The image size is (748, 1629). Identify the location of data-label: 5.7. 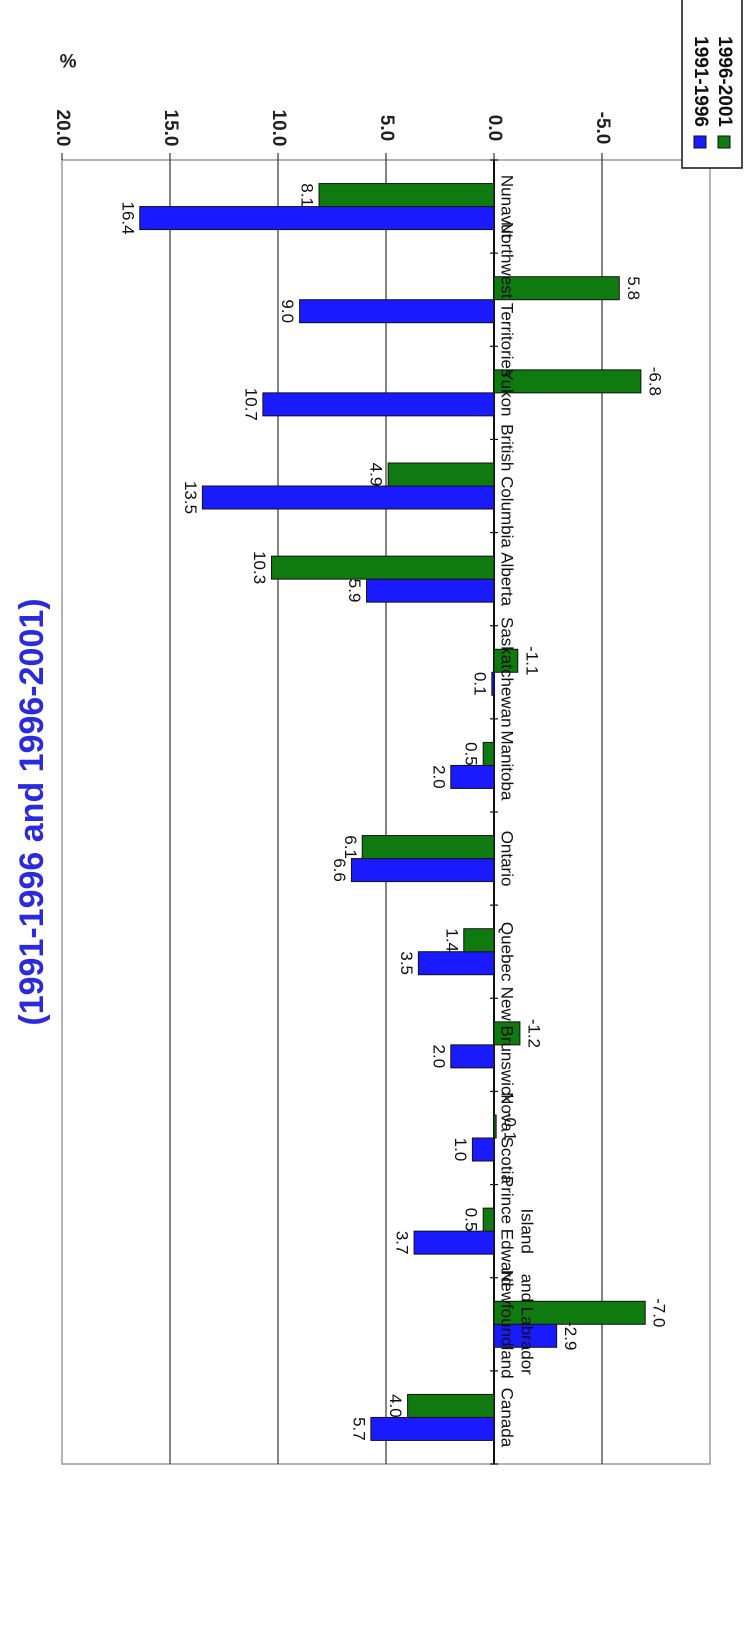
(358, 1429).